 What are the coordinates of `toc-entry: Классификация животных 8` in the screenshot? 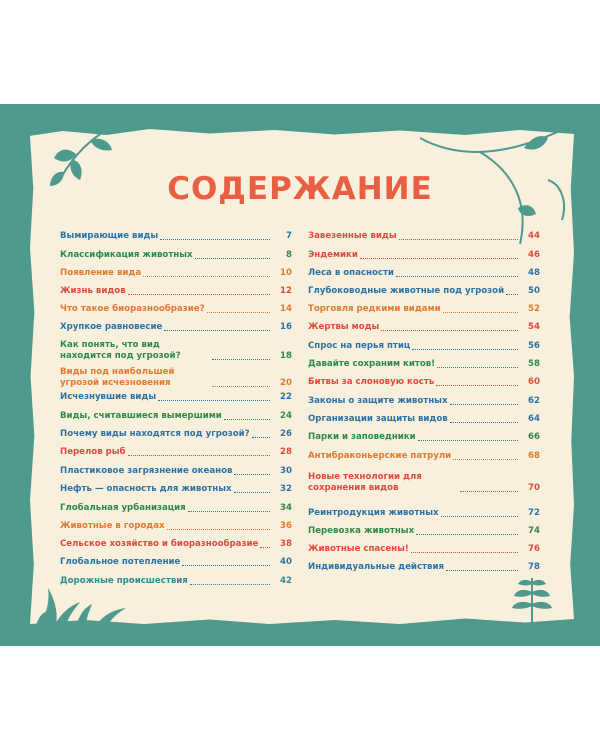 It's located at (176, 255).